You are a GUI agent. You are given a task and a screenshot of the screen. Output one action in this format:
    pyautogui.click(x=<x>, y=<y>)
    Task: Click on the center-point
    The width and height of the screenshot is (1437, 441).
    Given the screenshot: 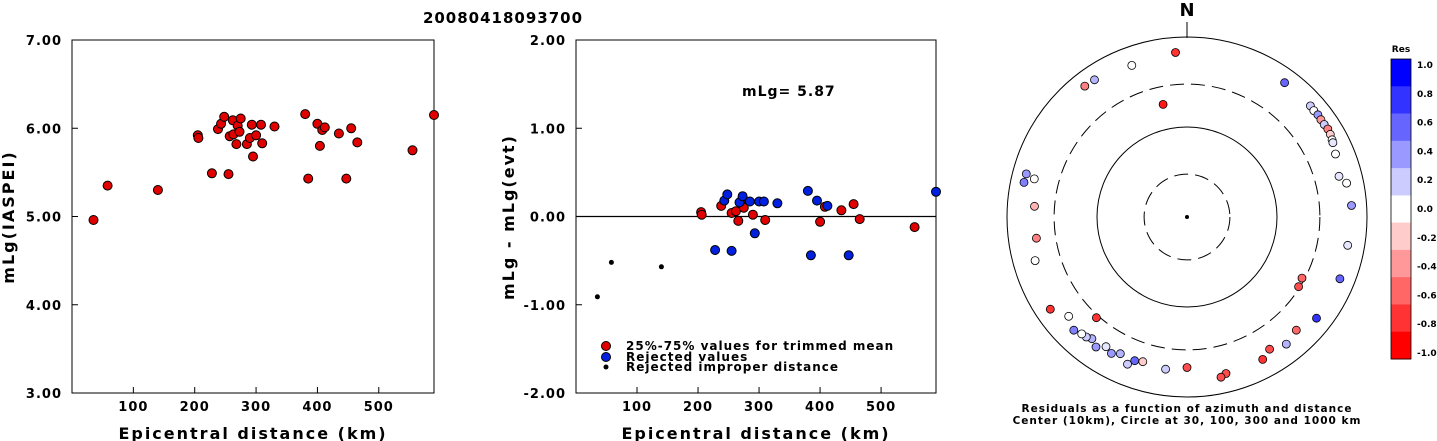 What is the action you would take?
    pyautogui.click(x=1187, y=217)
    